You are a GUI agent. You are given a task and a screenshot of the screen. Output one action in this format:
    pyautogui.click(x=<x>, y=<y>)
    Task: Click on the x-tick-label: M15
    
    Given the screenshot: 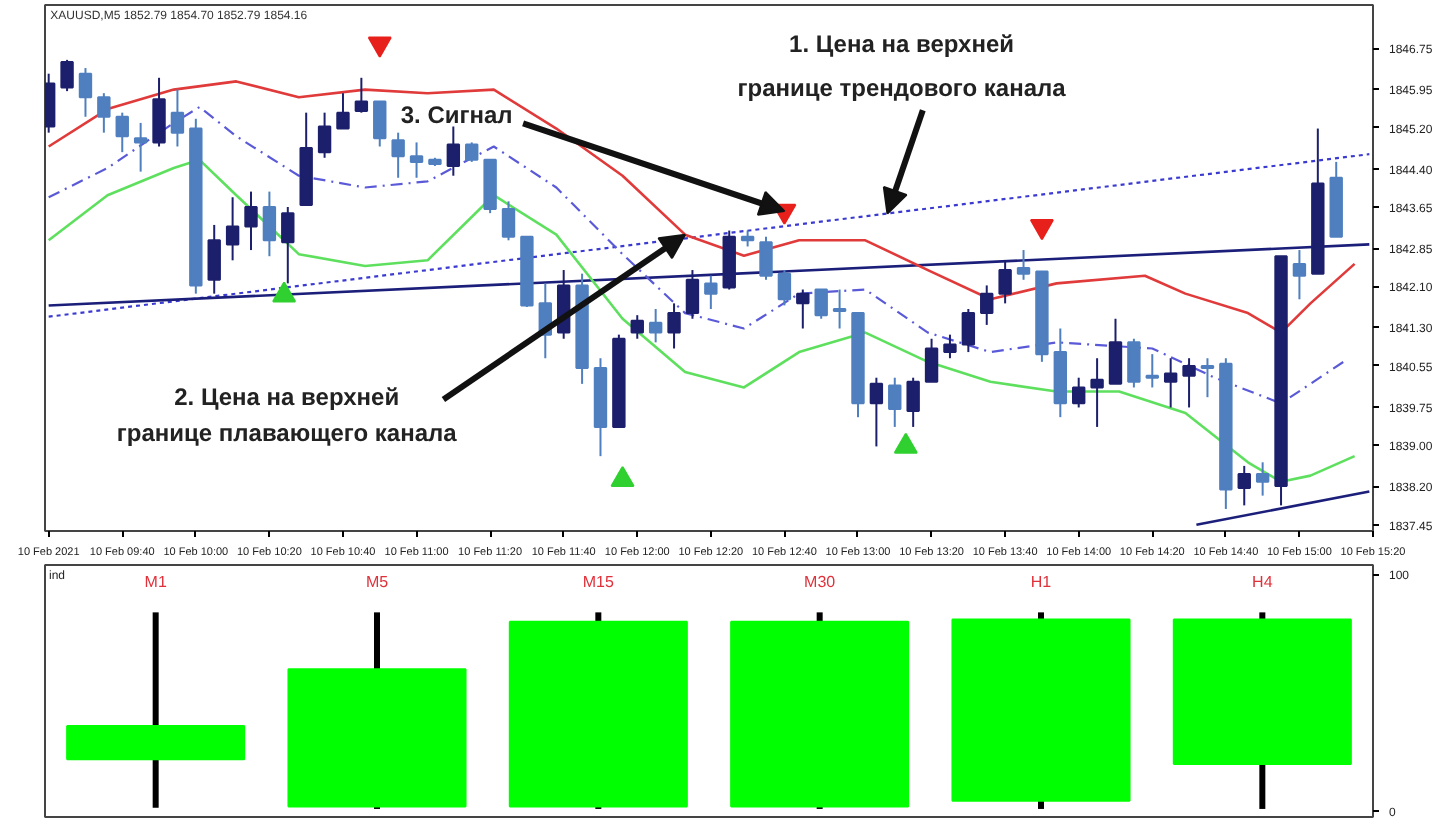 What is the action you would take?
    pyautogui.click(x=598, y=582)
    